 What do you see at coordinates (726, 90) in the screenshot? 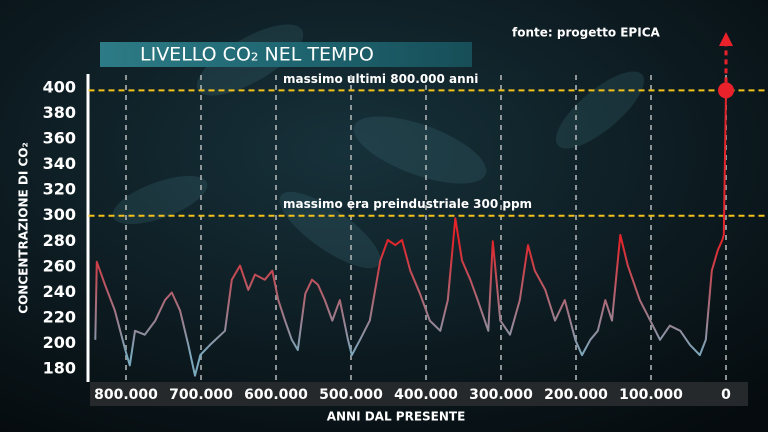
I see `current-marker` at bounding box center [726, 90].